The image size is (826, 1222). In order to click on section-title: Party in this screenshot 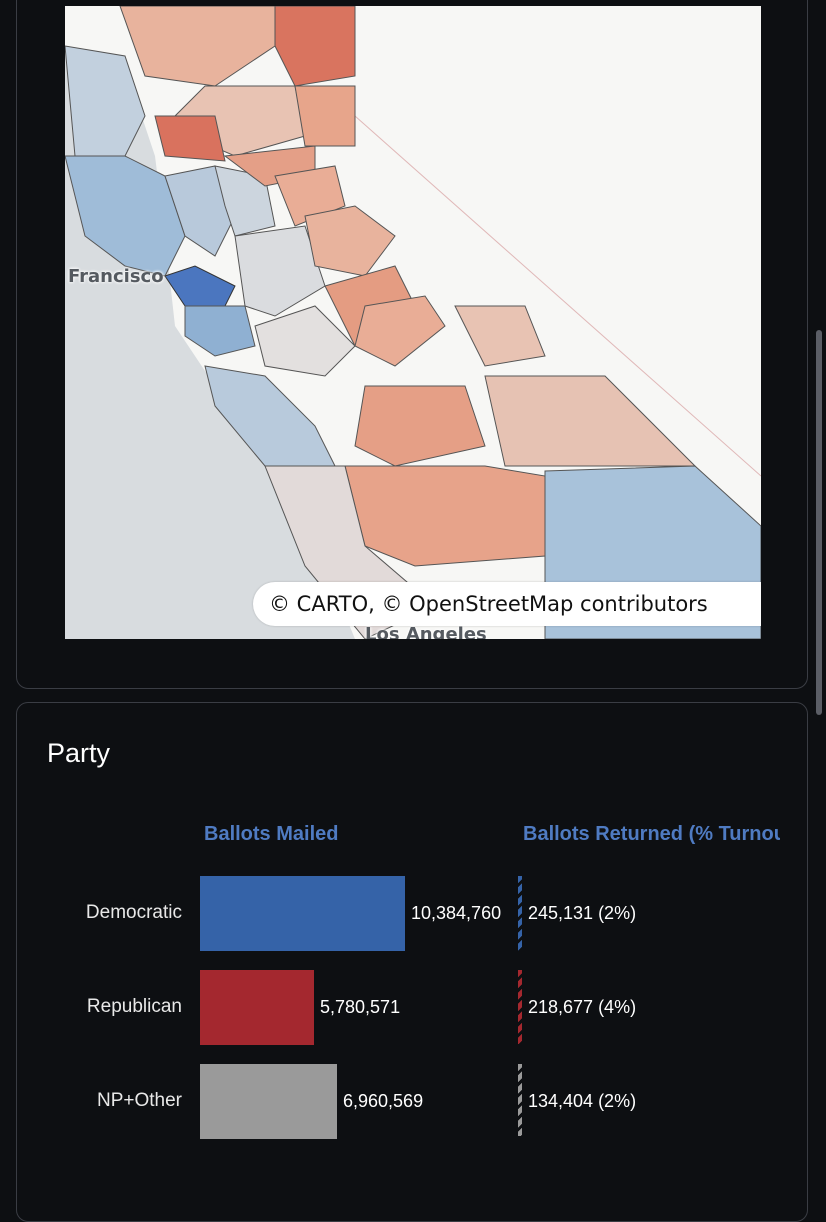, I will do `click(79, 753)`.